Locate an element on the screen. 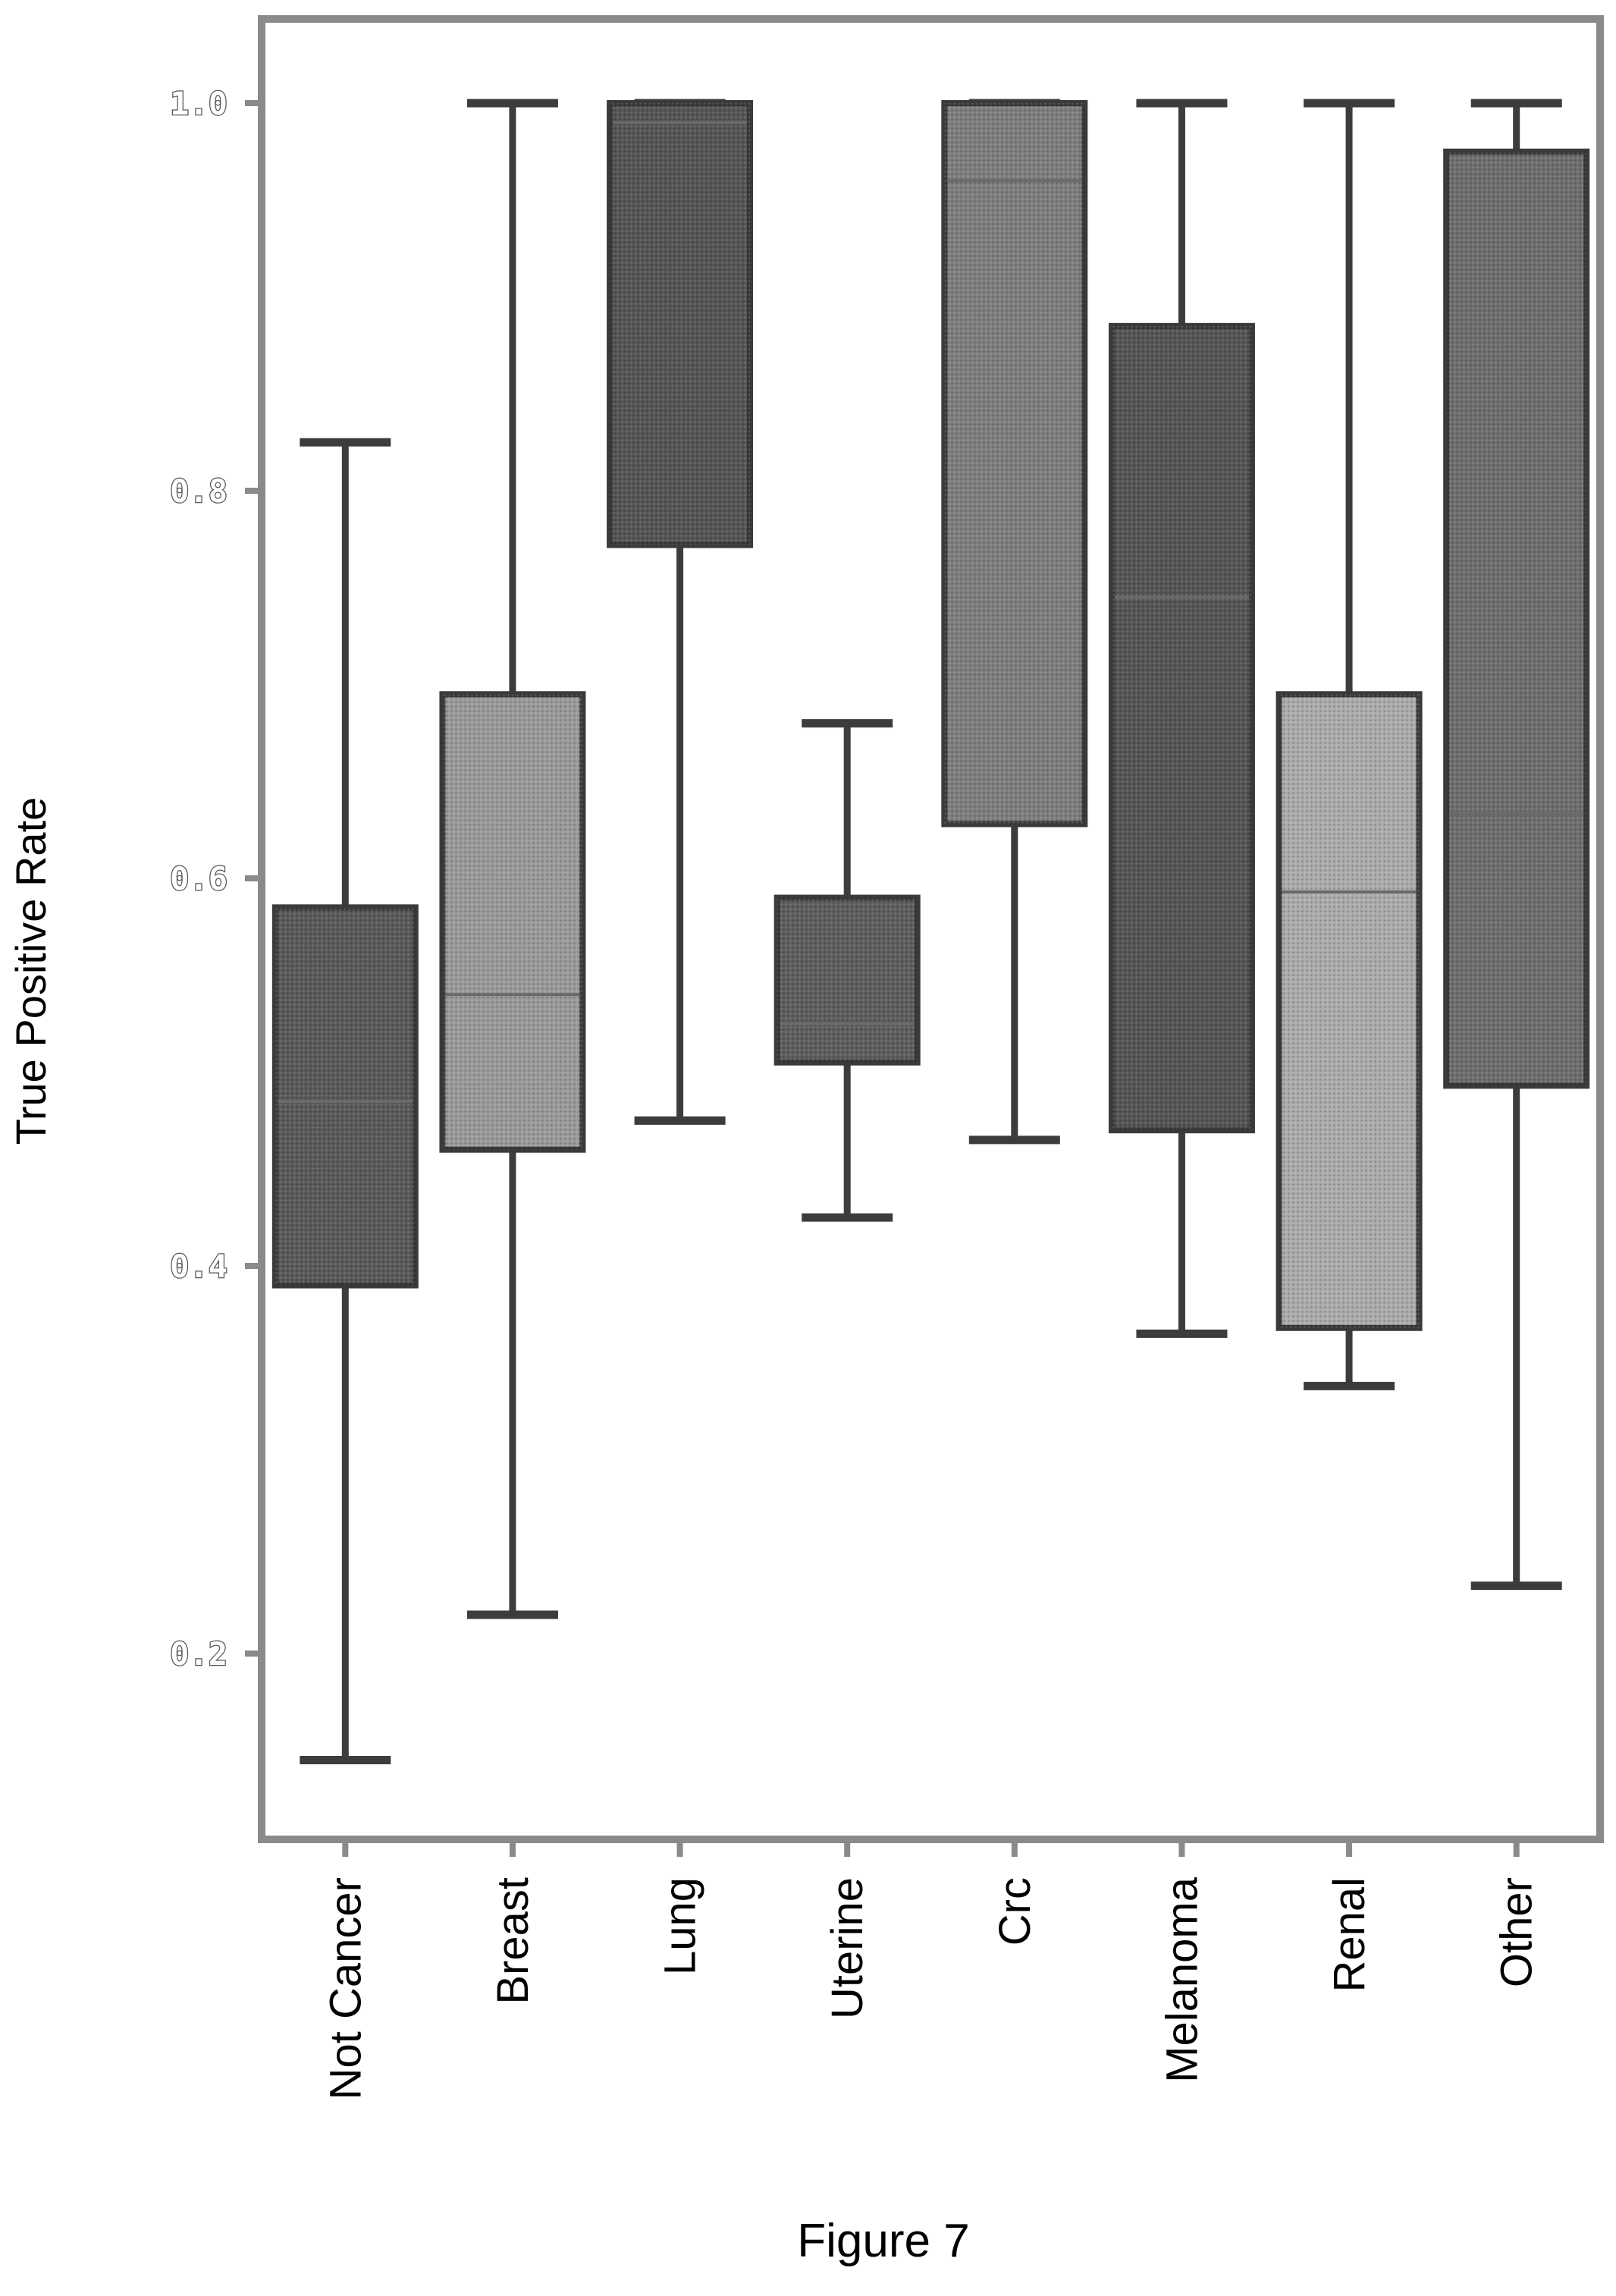  y-tick-label: 0.2 is located at coordinates (198, 1654).